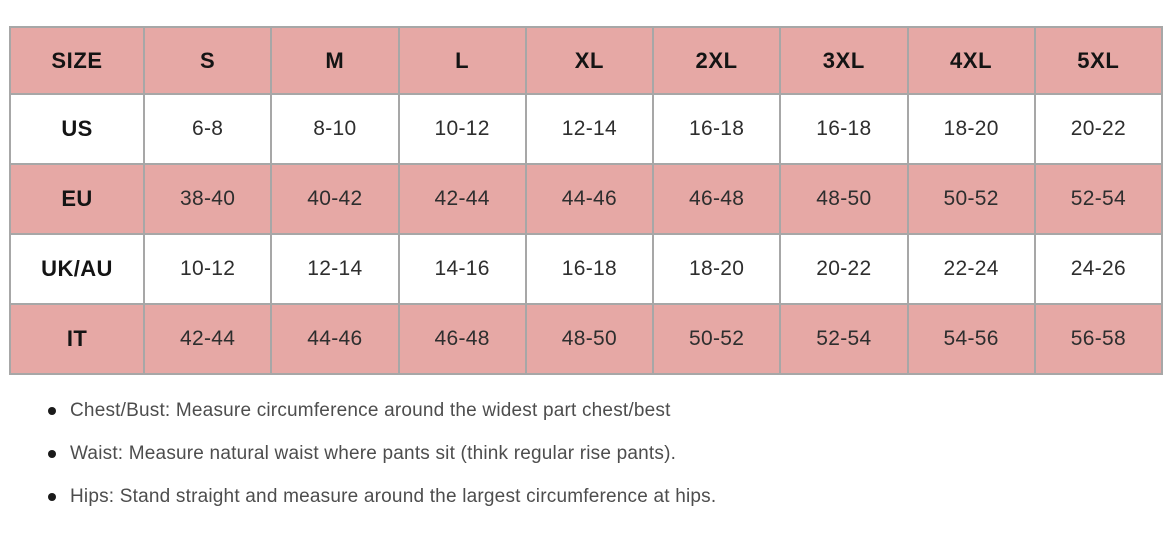 This screenshot has width=1175, height=544. Describe the element at coordinates (77, 129) in the screenshot. I see `row-label-cell: US` at that location.